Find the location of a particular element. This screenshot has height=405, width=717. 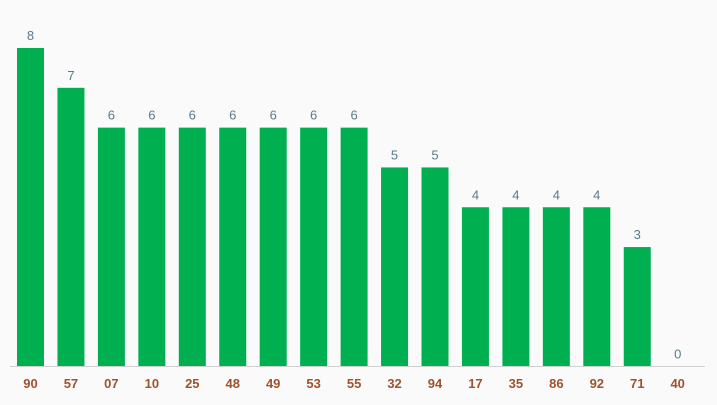

value-label-10: 6 is located at coordinates (151, 115).